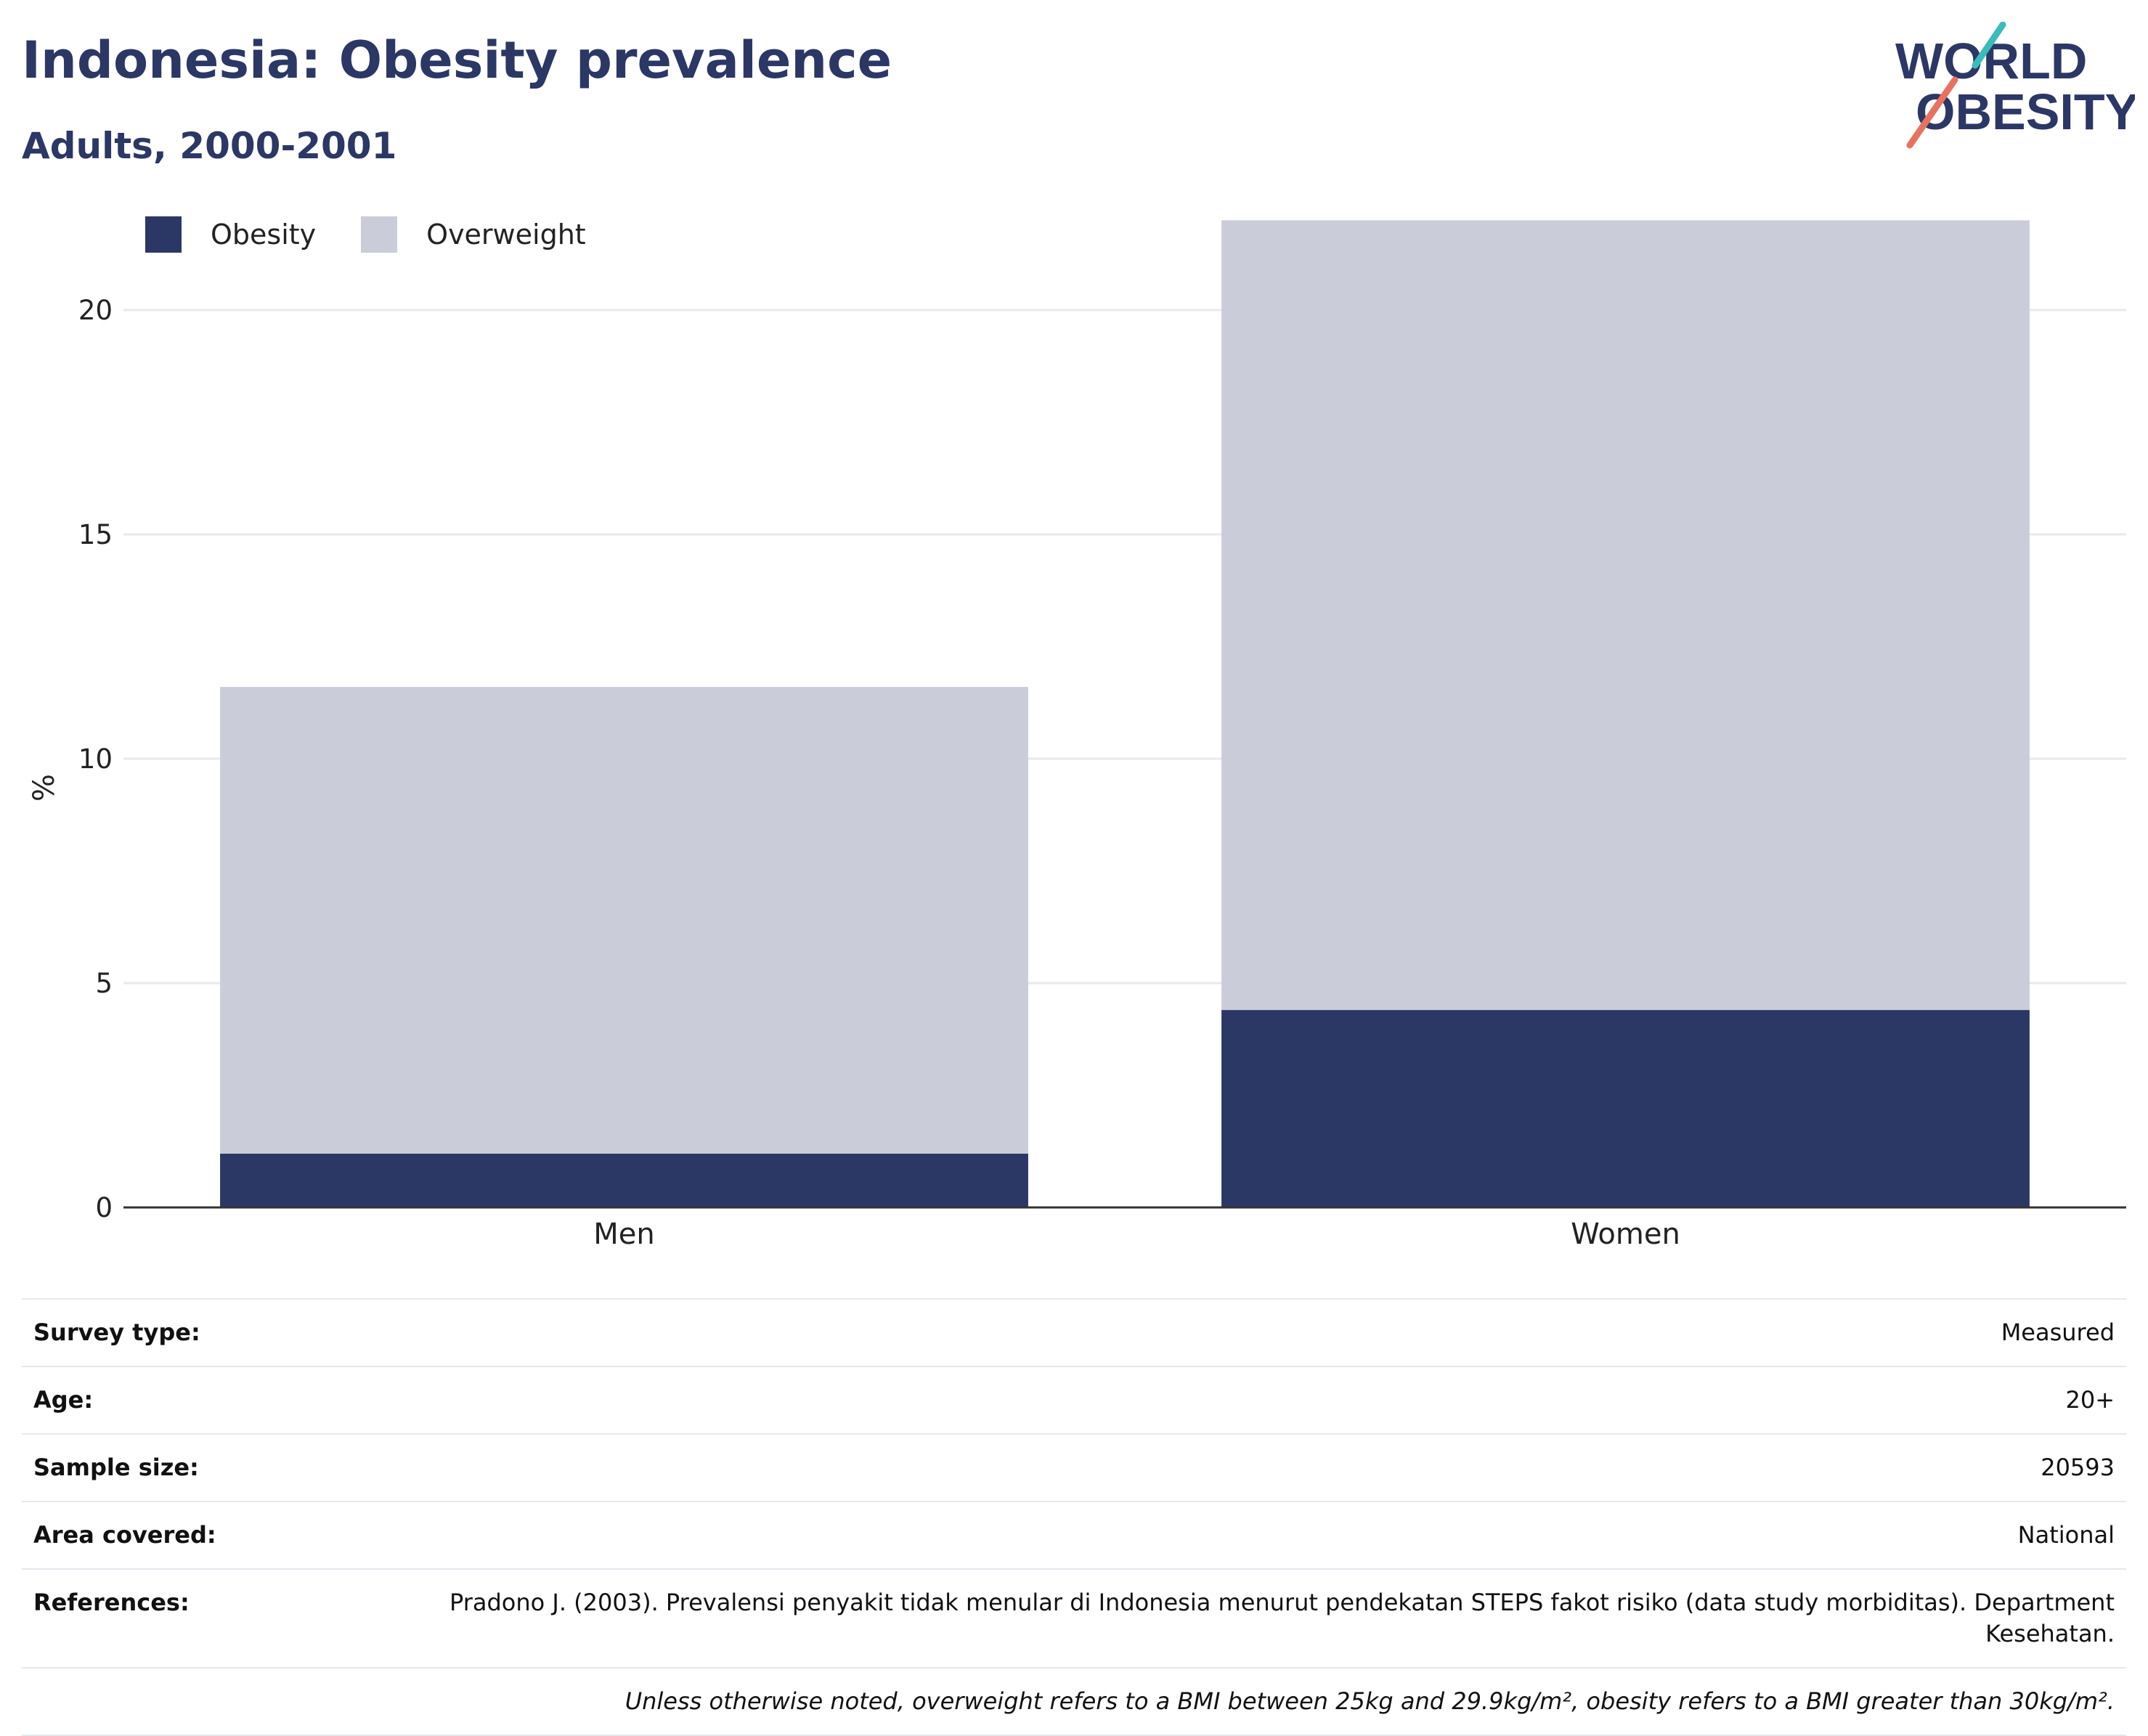 The image size is (2148, 1736). What do you see at coordinates (624, 920) in the screenshot?
I see `bar-overweight-men` at bounding box center [624, 920].